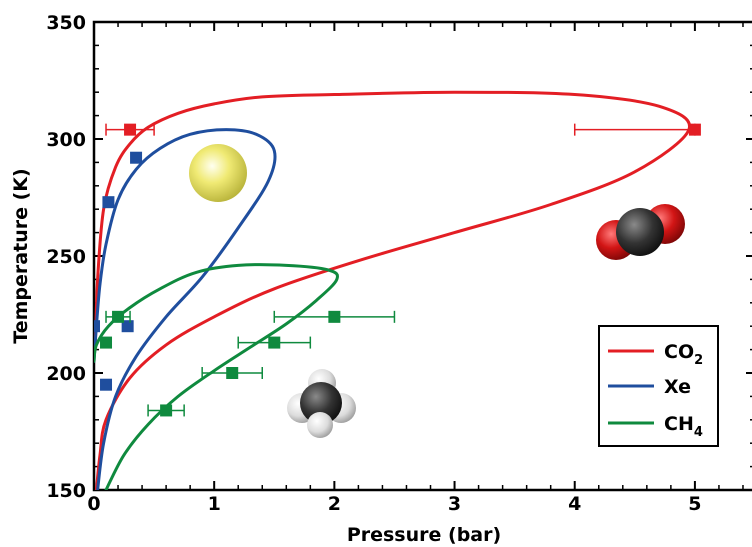 The height and width of the screenshot is (547, 752). I want to click on legend-item-ch4: CH4, so click(655, 426).